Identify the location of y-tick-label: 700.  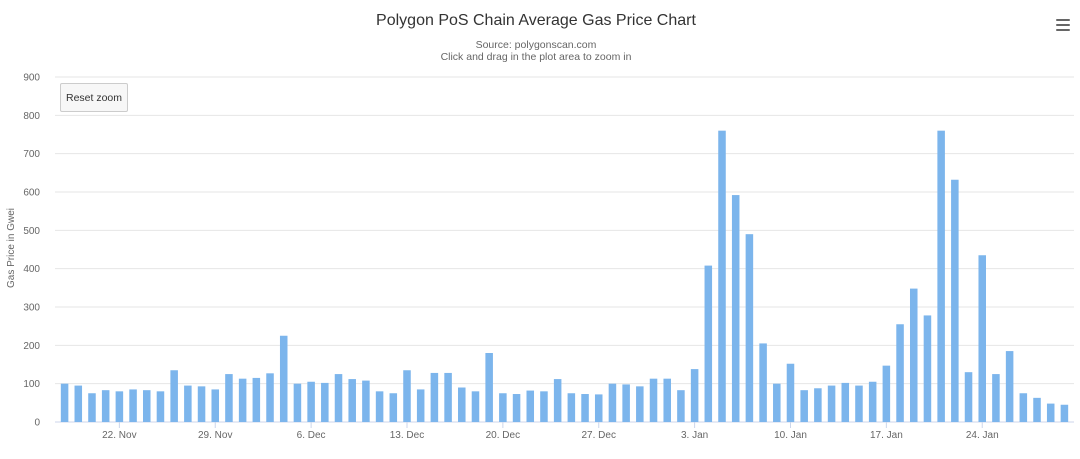
(31, 154).